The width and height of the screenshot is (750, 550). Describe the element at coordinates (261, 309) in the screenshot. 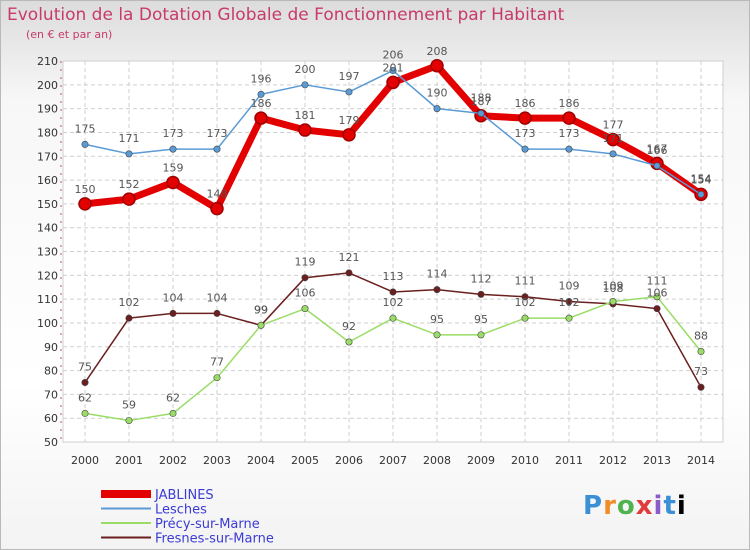

I see `data-label: 99` at that location.